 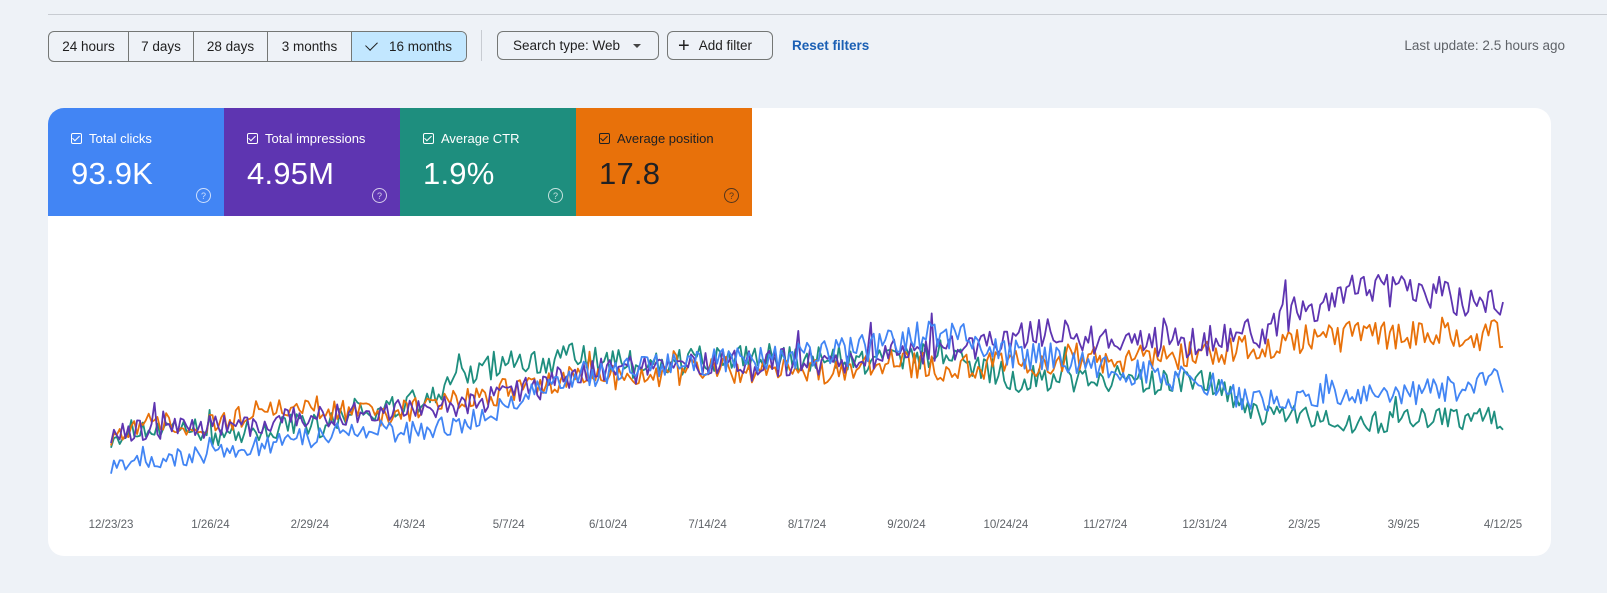 I want to click on x-tick-label: 8/17/24, so click(x=807, y=525).